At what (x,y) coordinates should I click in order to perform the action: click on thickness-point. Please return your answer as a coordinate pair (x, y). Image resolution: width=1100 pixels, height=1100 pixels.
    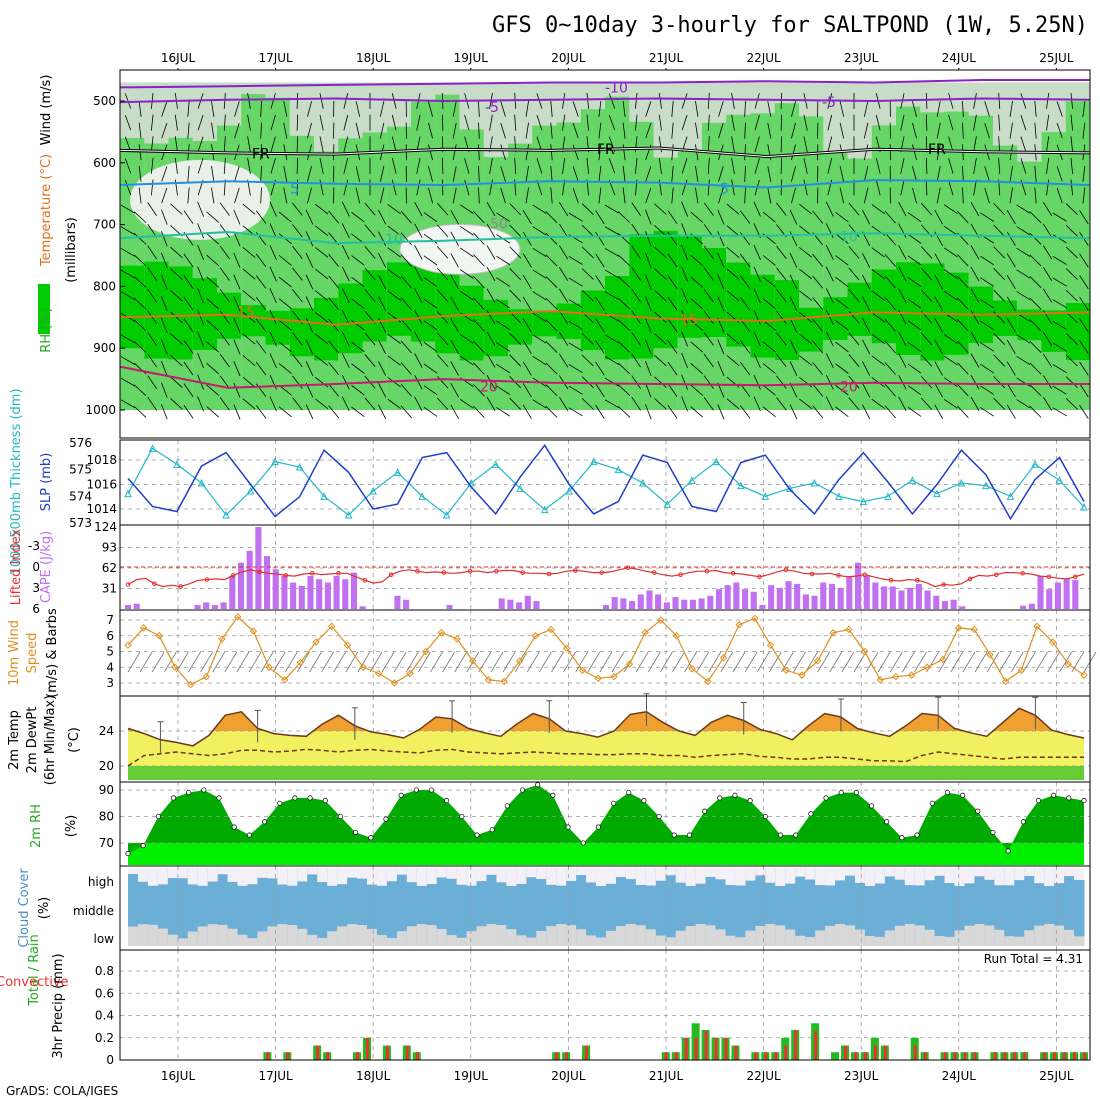
    Looking at the image, I should click on (128, 493).